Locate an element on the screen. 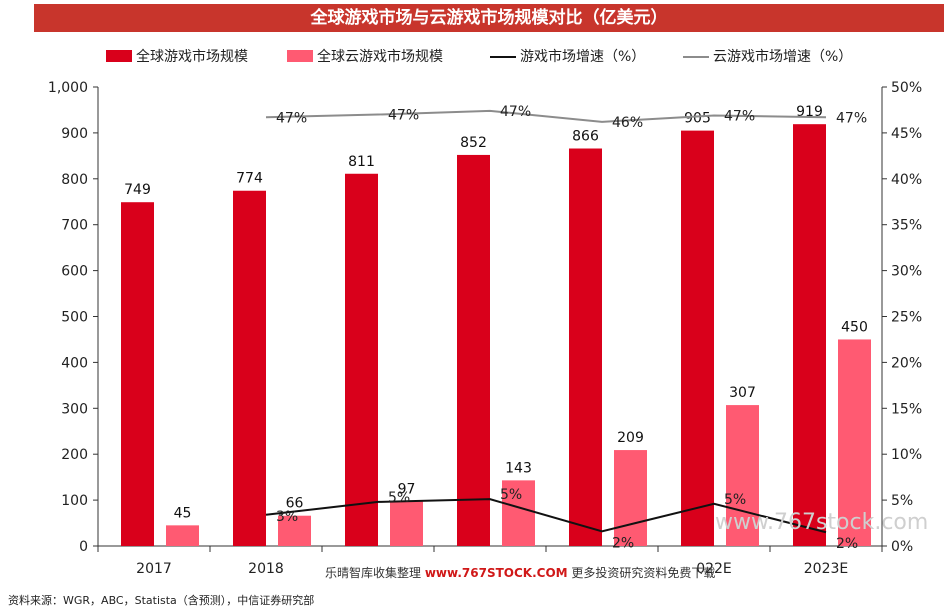  y-tick-label-right: 45% is located at coordinates (906, 134).